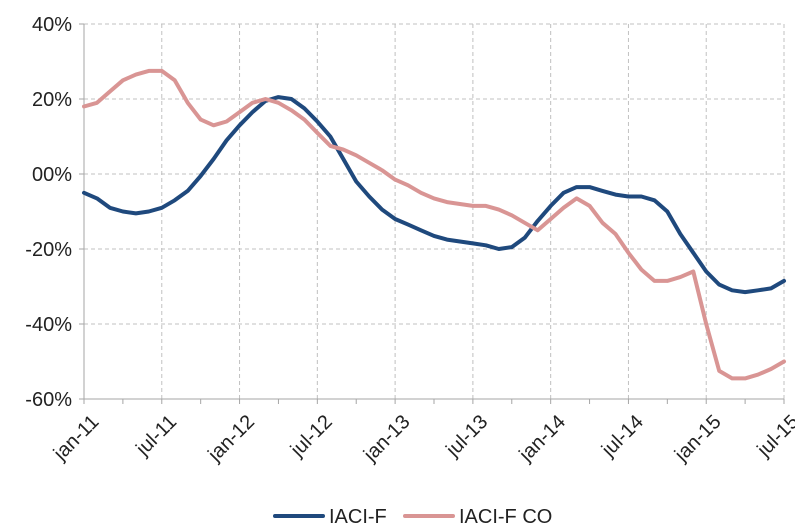 This screenshot has height=528, width=795. What do you see at coordinates (48, 400) in the screenshot?
I see `y-tick-label: -60%` at bounding box center [48, 400].